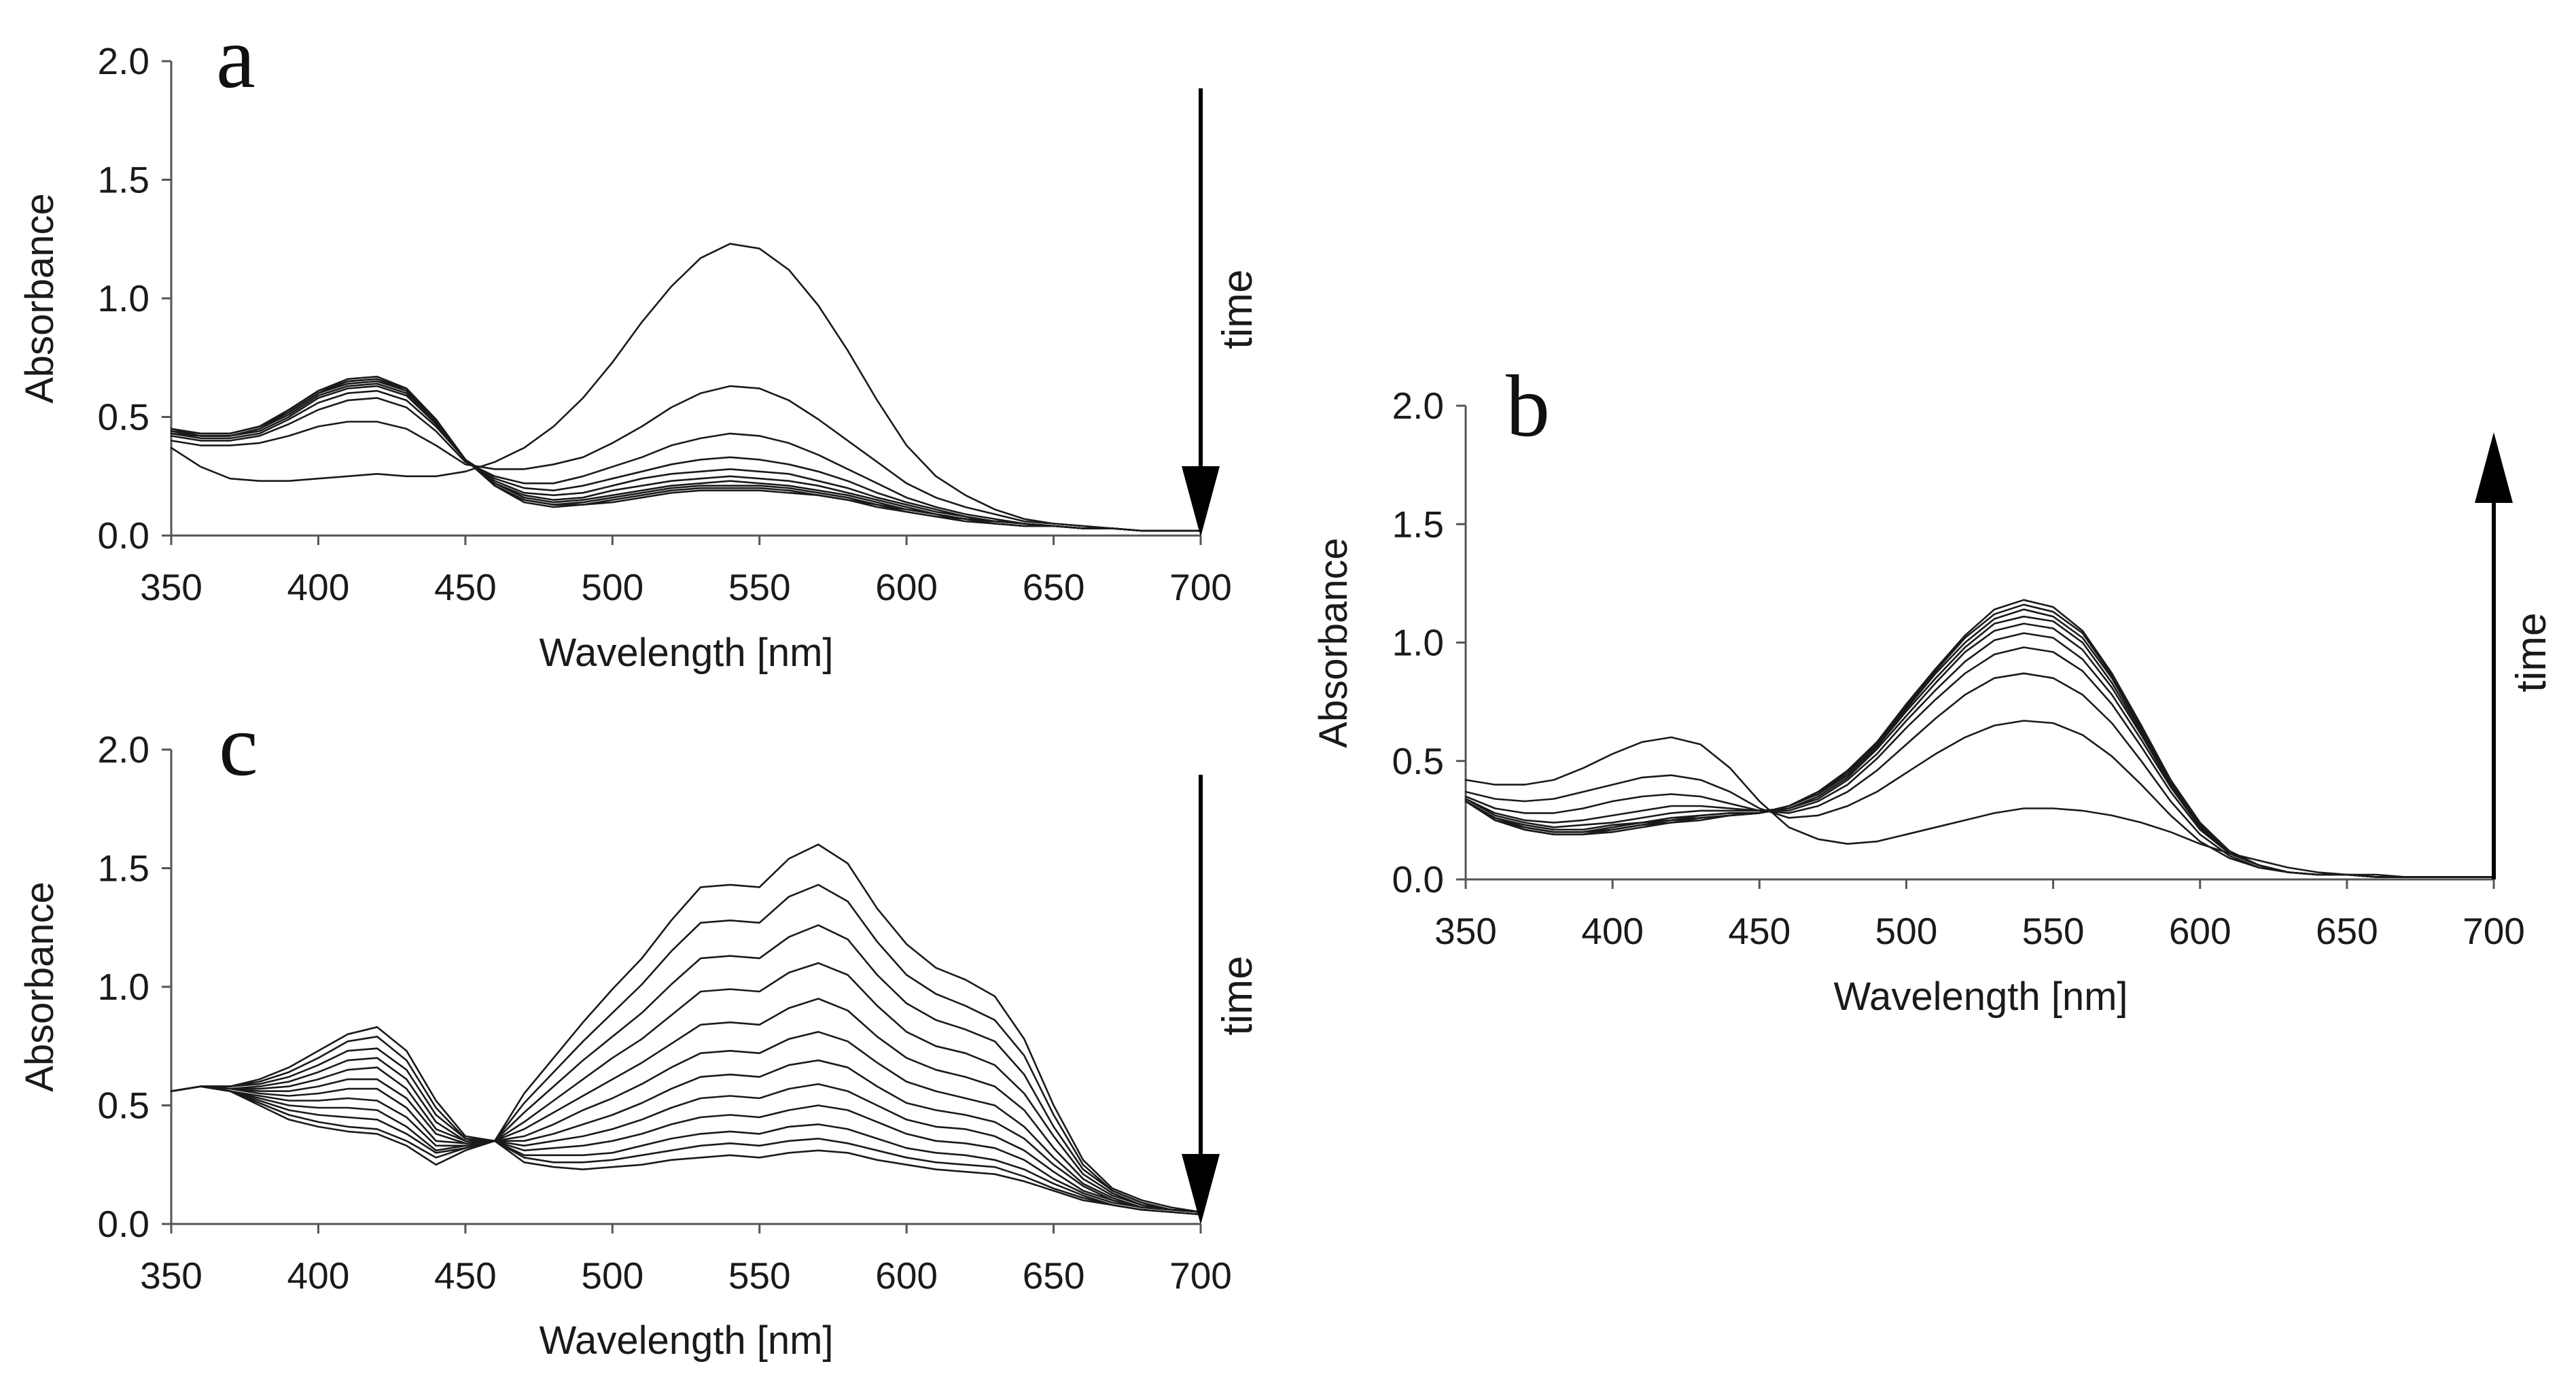 Image resolution: width=2576 pixels, height=1383 pixels. I want to click on panel-label: c, so click(238, 745).